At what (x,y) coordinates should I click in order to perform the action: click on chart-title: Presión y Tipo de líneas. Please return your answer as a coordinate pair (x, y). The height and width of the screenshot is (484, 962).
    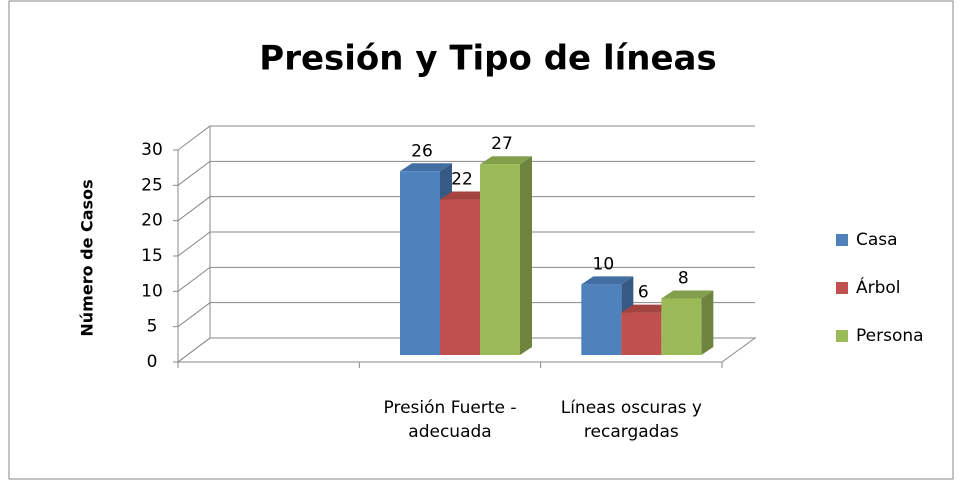
    Looking at the image, I should click on (487, 59).